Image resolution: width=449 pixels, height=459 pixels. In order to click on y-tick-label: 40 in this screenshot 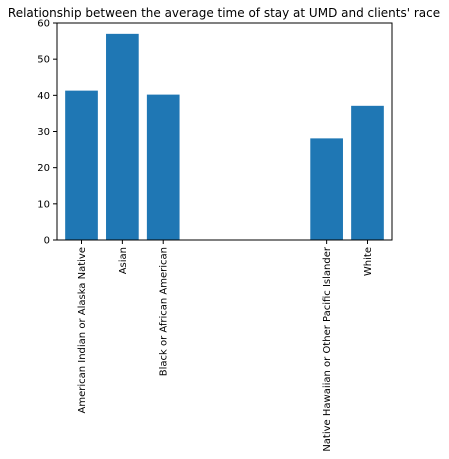, I will do `click(43, 96)`.